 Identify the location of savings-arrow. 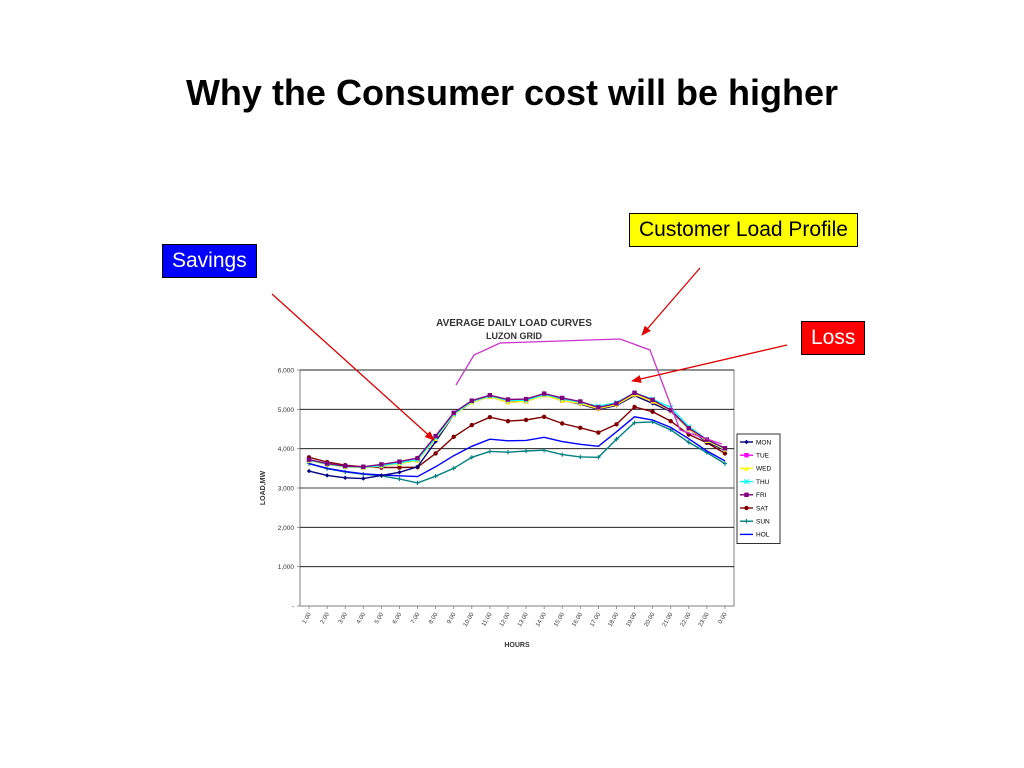
(353, 367).